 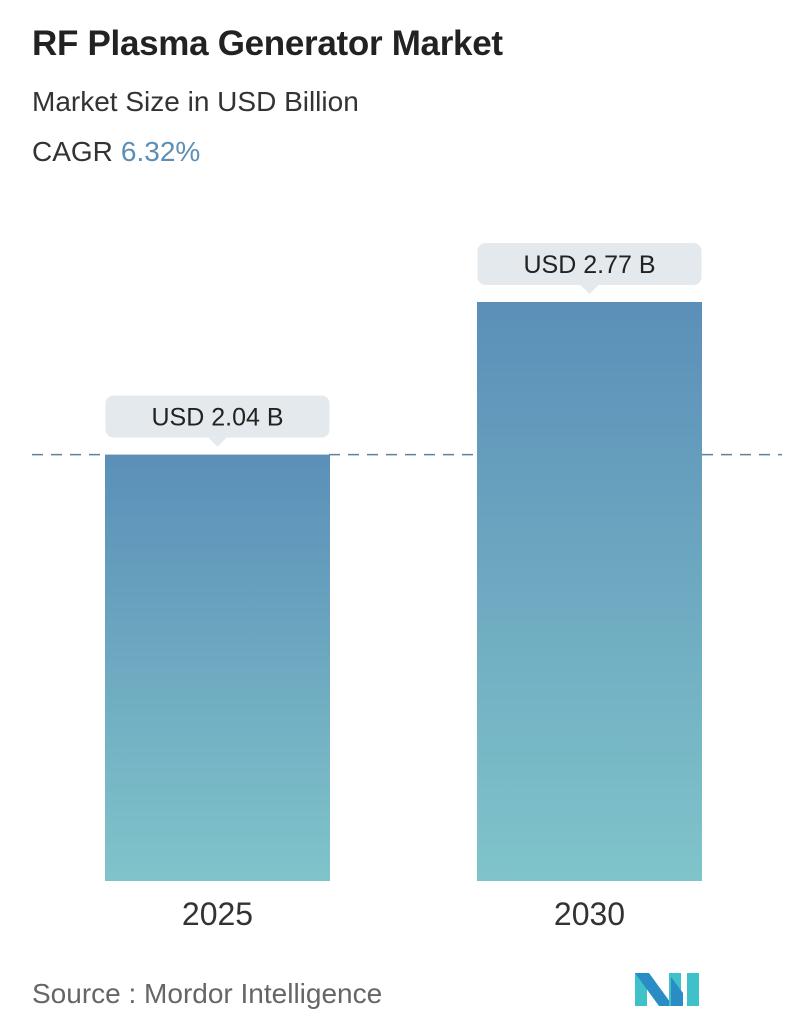 I want to click on chart-title: RF Plasma Generator Market, so click(x=267, y=43).